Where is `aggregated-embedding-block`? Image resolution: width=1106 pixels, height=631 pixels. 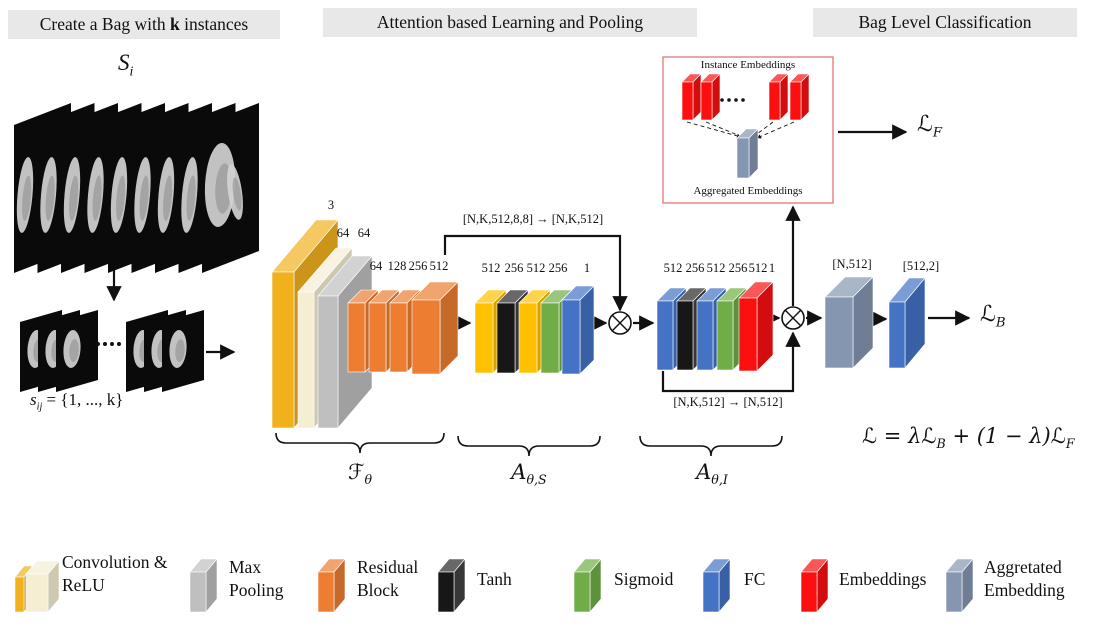
aggregated-embedding-block is located at coordinates (743, 158).